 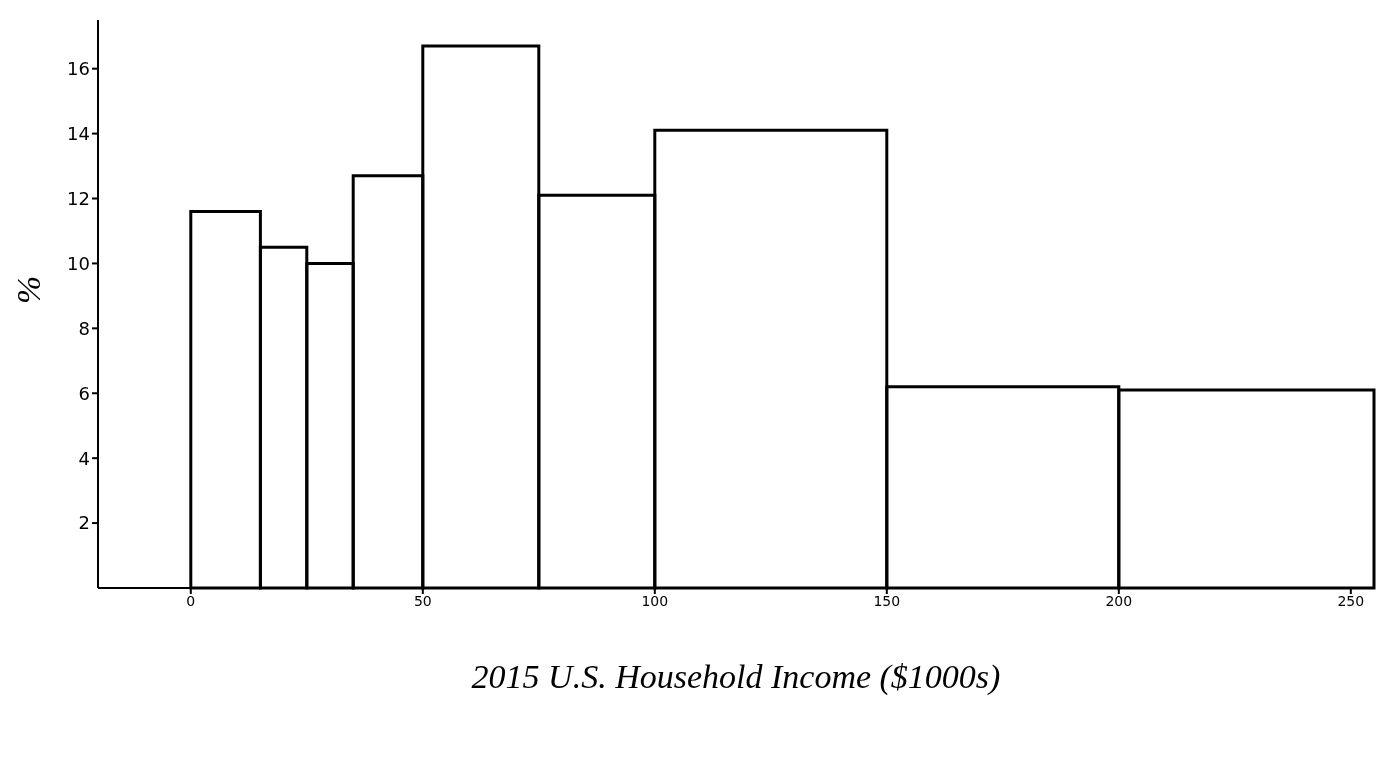 What do you see at coordinates (84, 328) in the screenshot?
I see `y-tick-label: 8` at bounding box center [84, 328].